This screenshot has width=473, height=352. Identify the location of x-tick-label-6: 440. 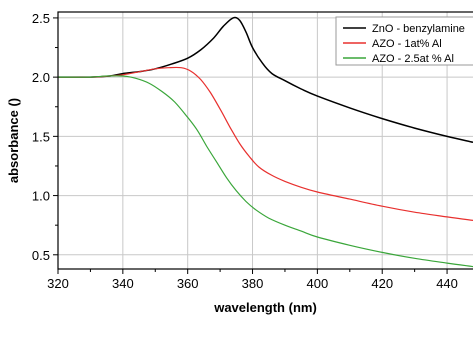
(447, 283).